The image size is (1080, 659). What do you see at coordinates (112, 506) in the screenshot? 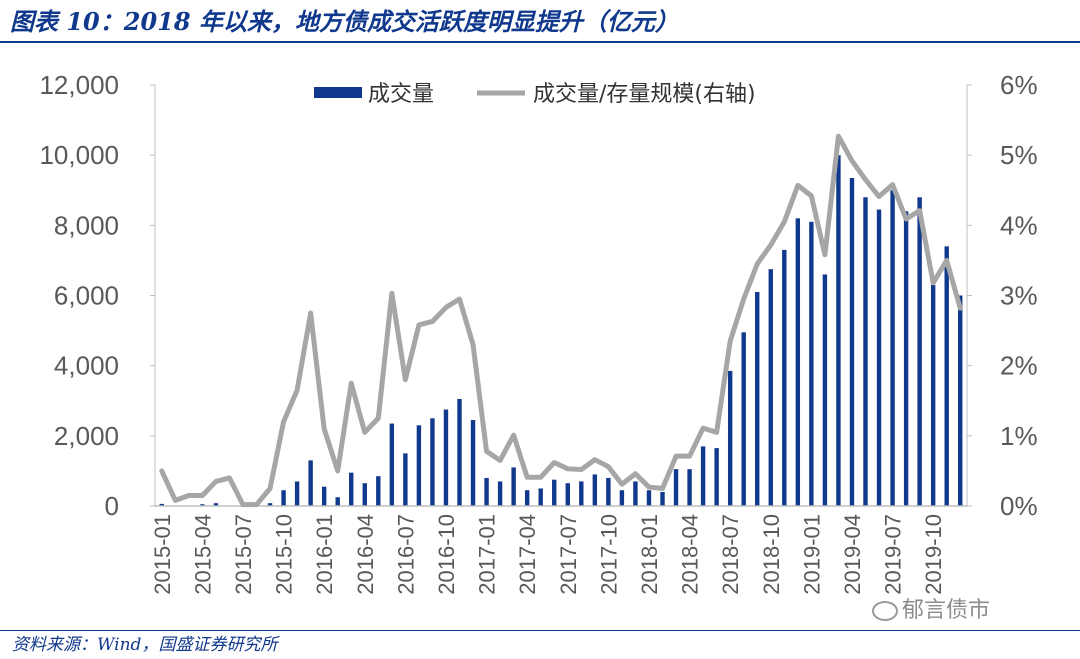
I see `y-left-tick-label: 0` at bounding box center [112, 506].